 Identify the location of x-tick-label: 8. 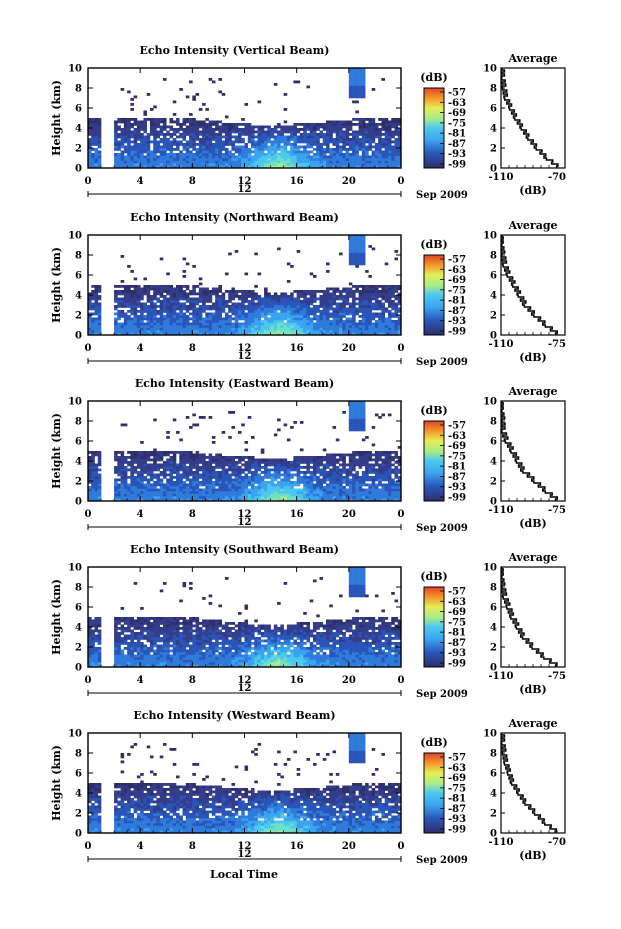
(192, 348).